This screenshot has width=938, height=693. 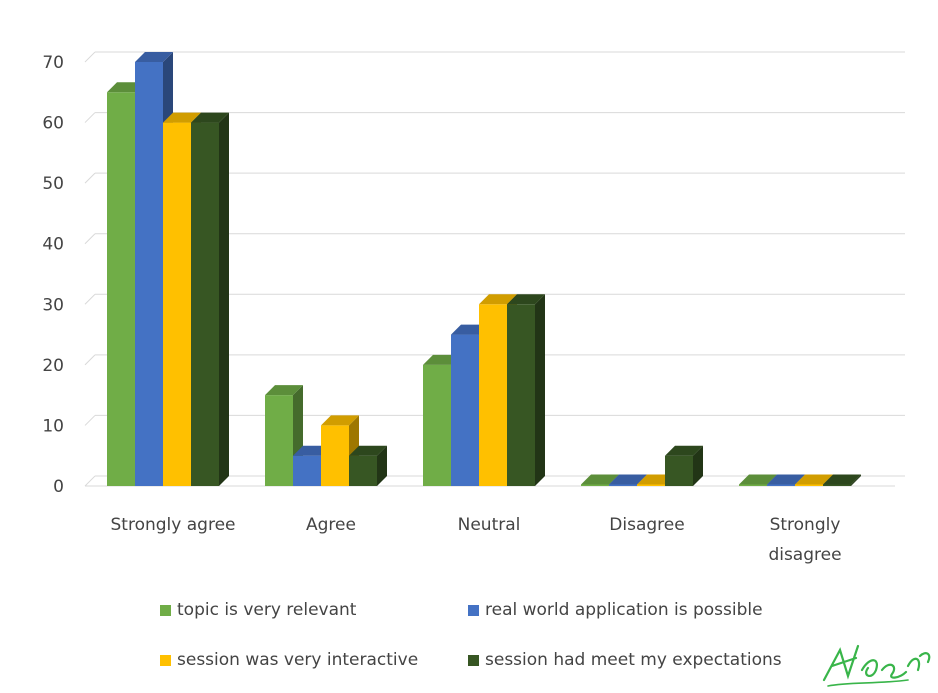 I want to click on y-tick-label: 0, so click(x=58, y=487).